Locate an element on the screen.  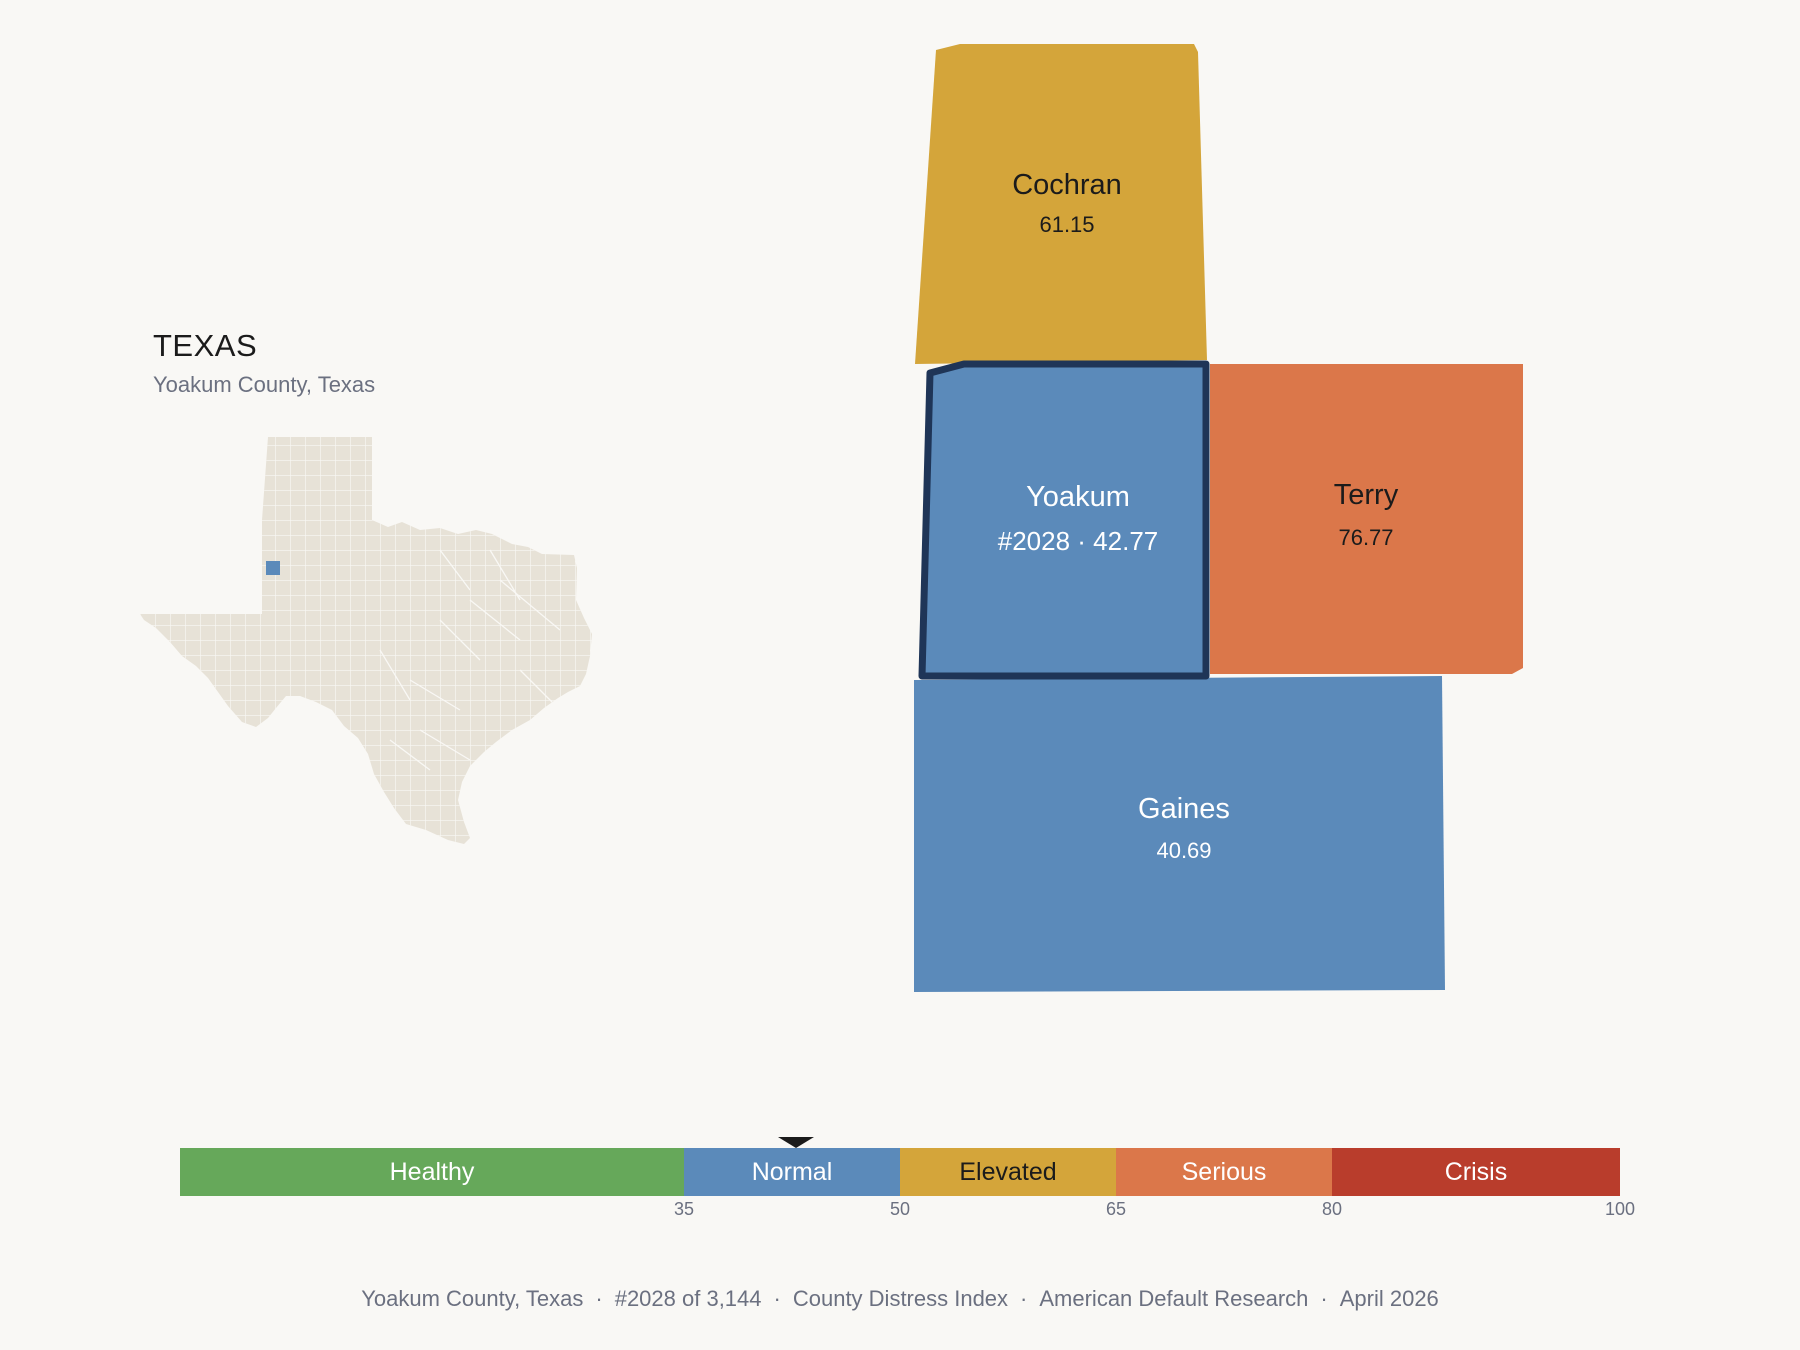
state-subtitle: Yoakum County, Texas is located at coordinates (264, 384).